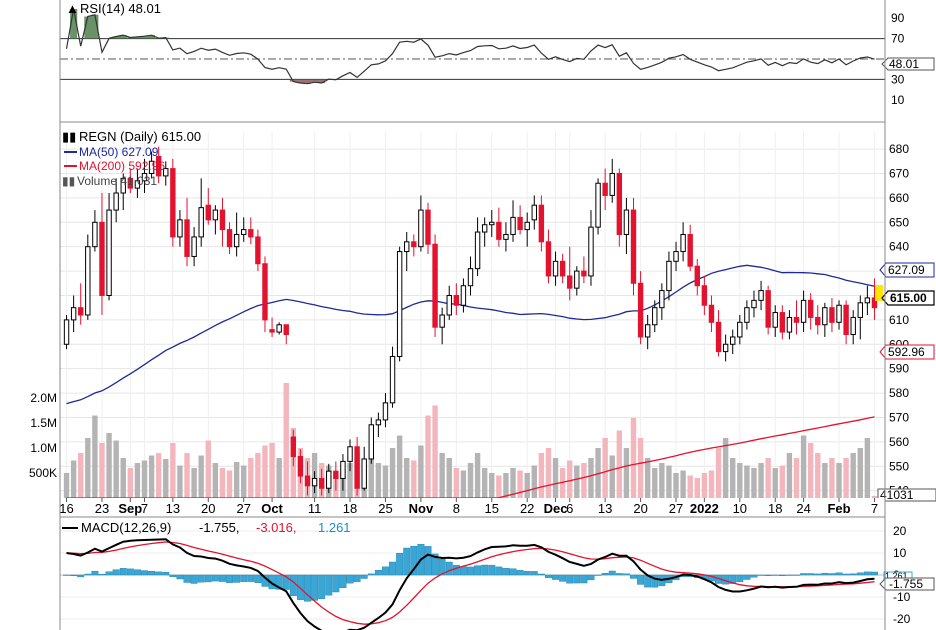 The image size is (936, 630). I want to click on date-tick-label: 27, so click(676, 508).